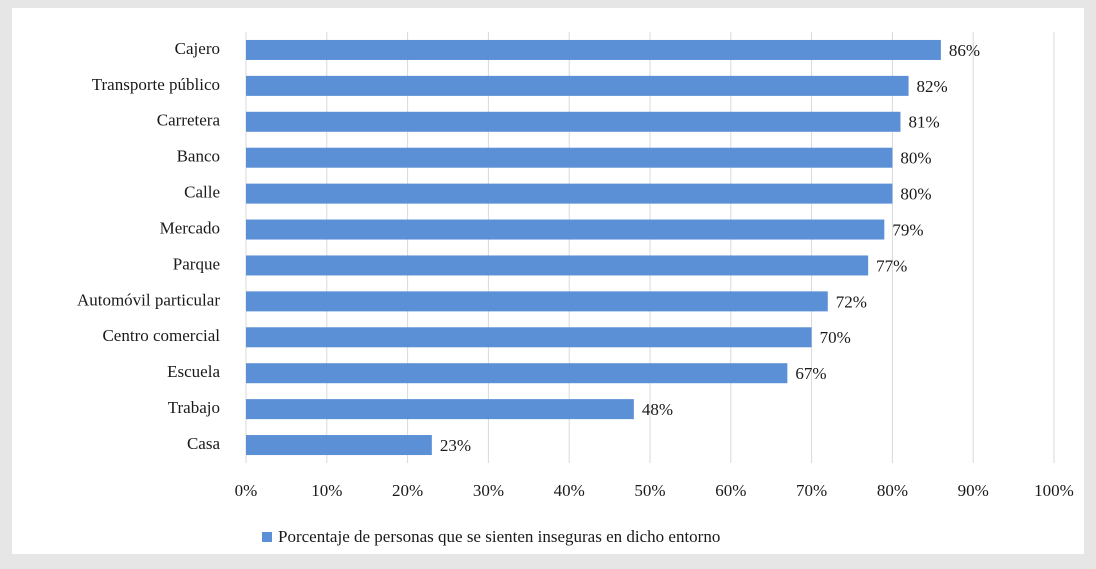  I want to click on y-tick-label: Escuela, so click(193, 371).